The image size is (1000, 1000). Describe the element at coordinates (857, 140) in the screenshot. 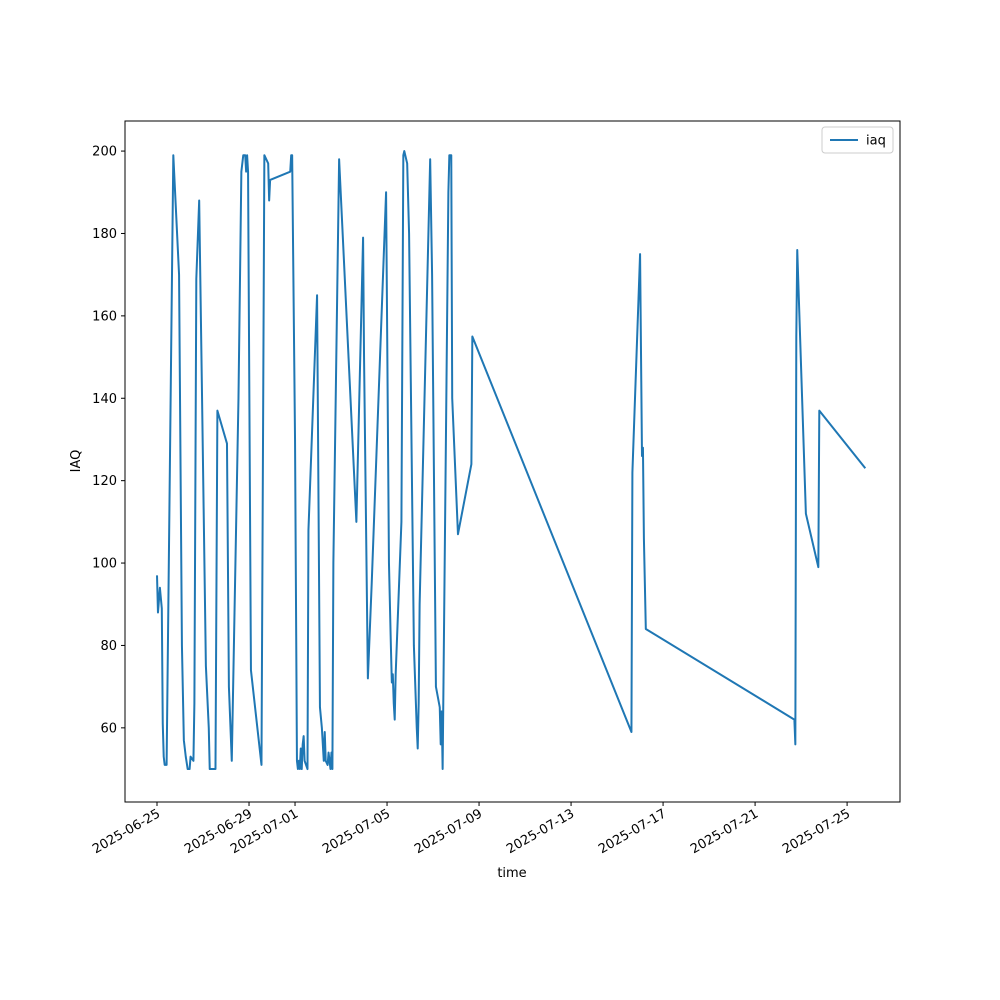

I see `legend: iaq` at that location.